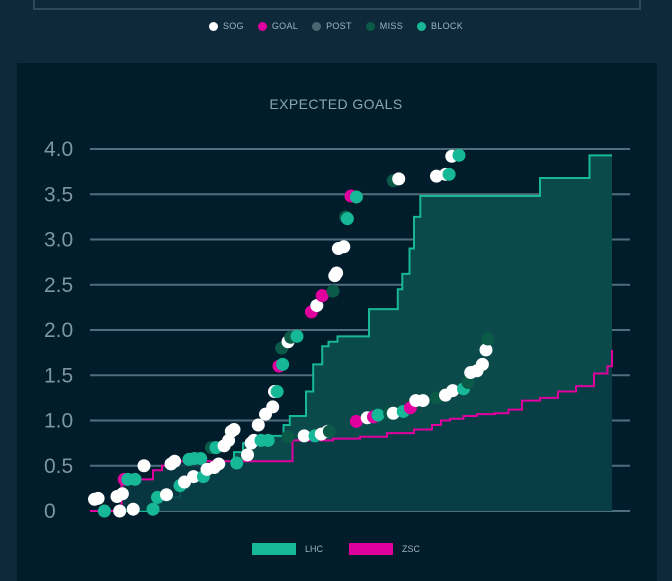 Image resolution: width=672 pixels, height=581 pixels. I want to click on y-tick-label: 4.0, so click(58, 149).